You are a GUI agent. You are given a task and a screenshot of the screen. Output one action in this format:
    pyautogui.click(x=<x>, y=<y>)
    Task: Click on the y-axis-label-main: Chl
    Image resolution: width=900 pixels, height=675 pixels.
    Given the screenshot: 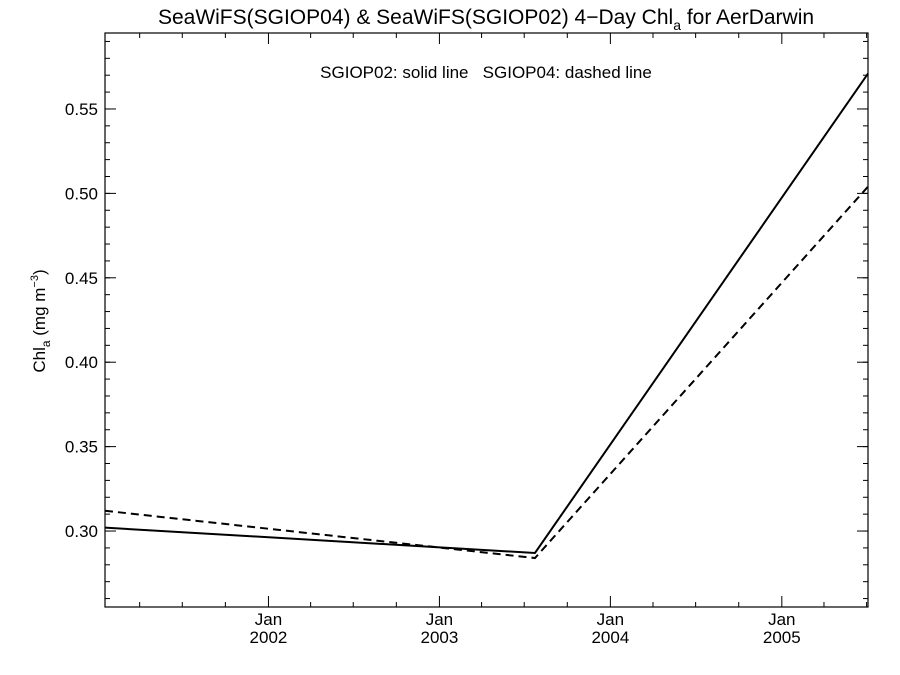 What is the action you would take?
    pyautogui.click(x=39, y=360)
    